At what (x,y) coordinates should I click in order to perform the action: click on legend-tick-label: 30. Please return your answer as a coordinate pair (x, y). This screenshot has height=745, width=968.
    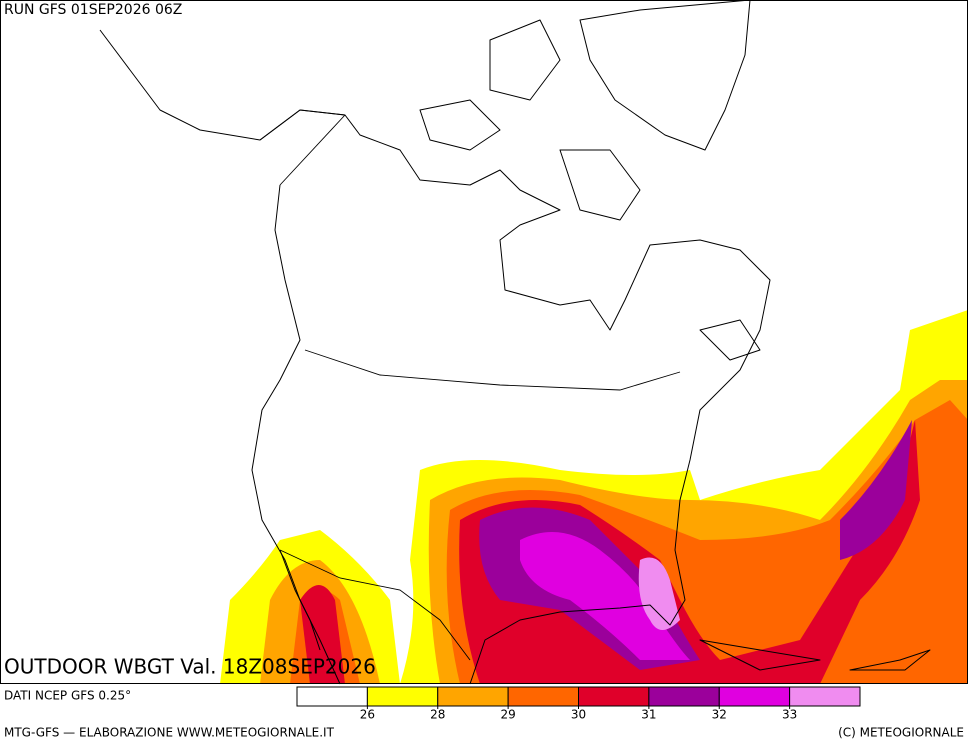
    Looking at the image, I should click on (578, 715).